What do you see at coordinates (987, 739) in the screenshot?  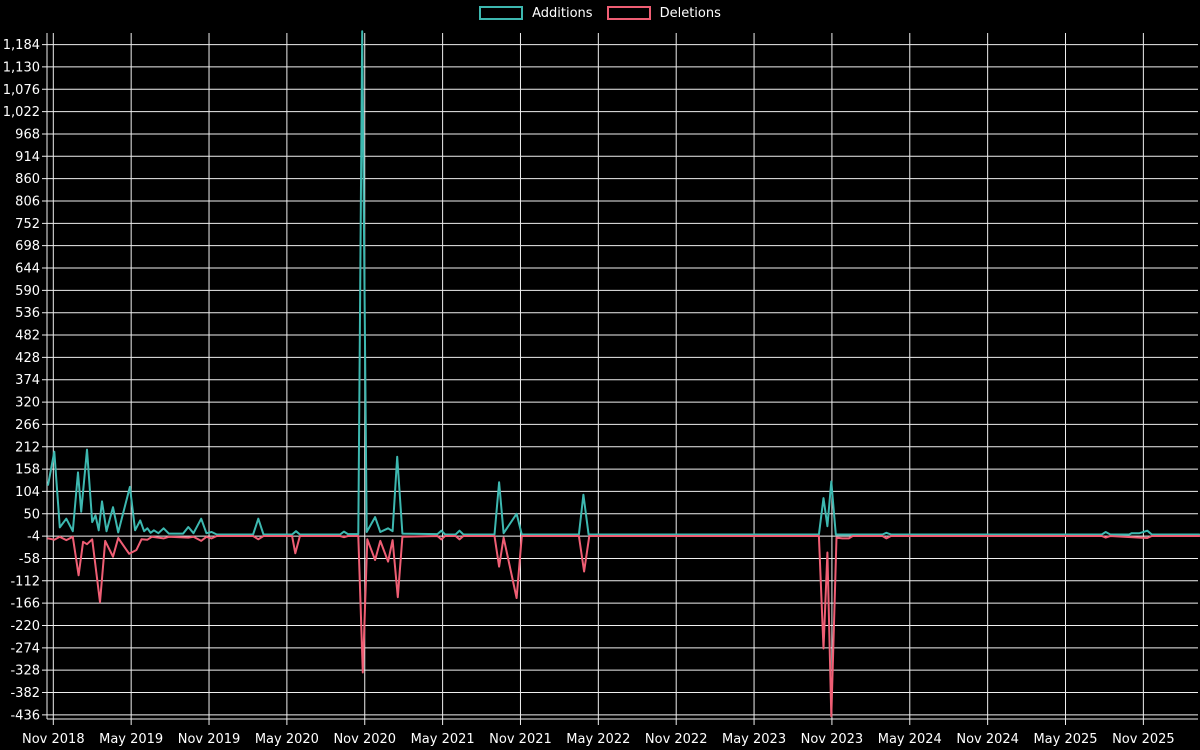 I see `x-tick-label: Nov 2024` at bounding box center [987, 739].